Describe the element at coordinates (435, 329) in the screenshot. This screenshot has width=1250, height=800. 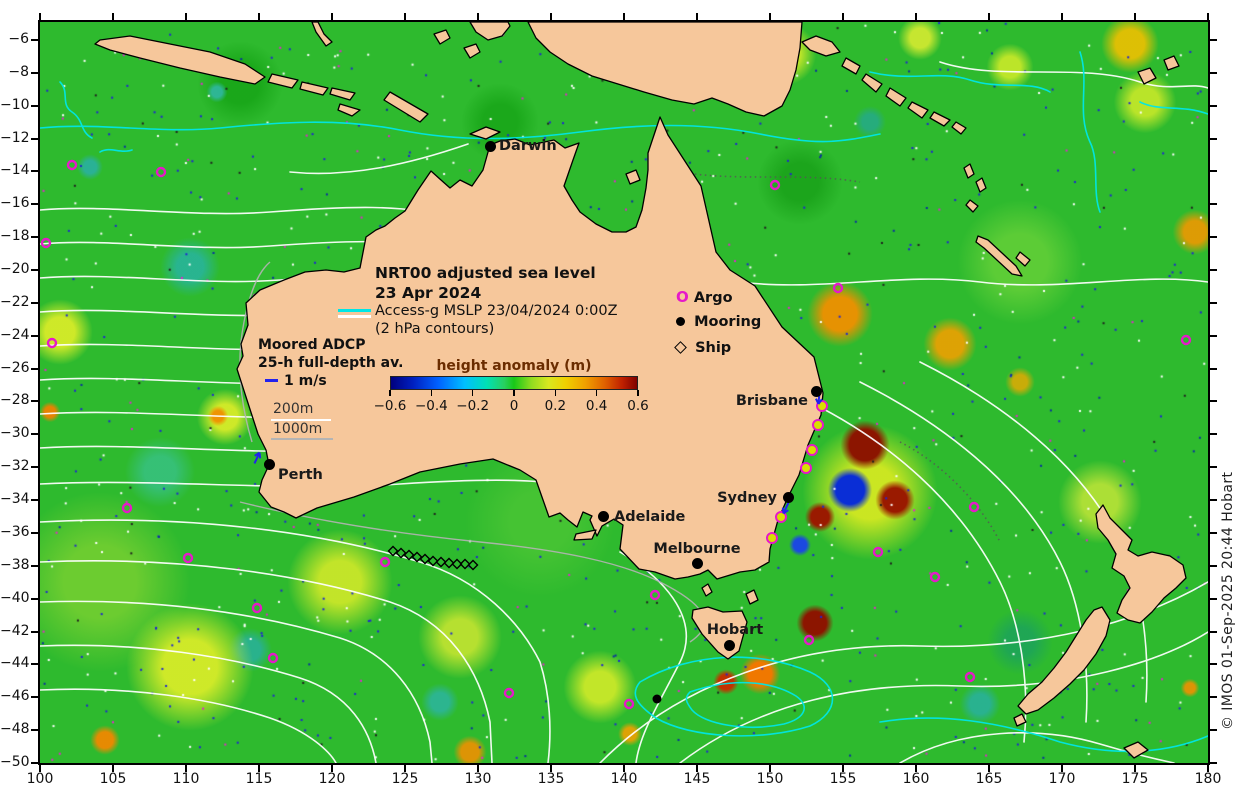
I see `map-title-line4: (2 hPa contours)` at that location.